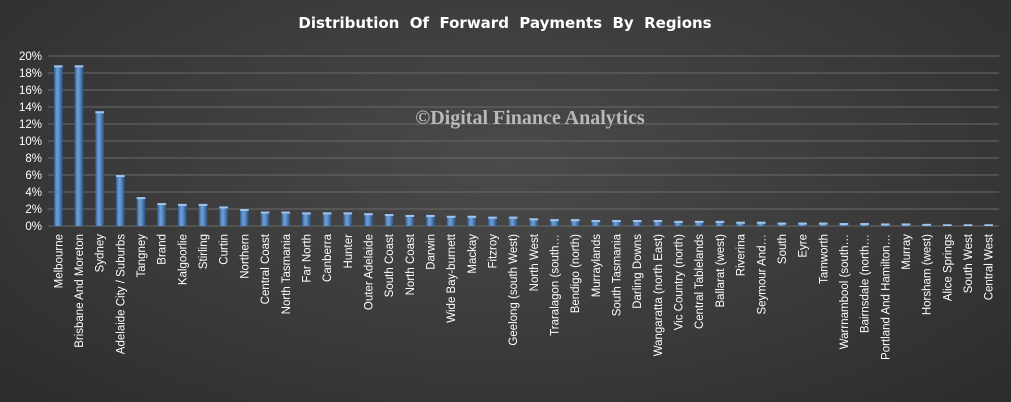  What do you see at coordinates (907, 252) in the screenshot?
I see `x-tick-label: Murray` at bounding box center [907, 252].